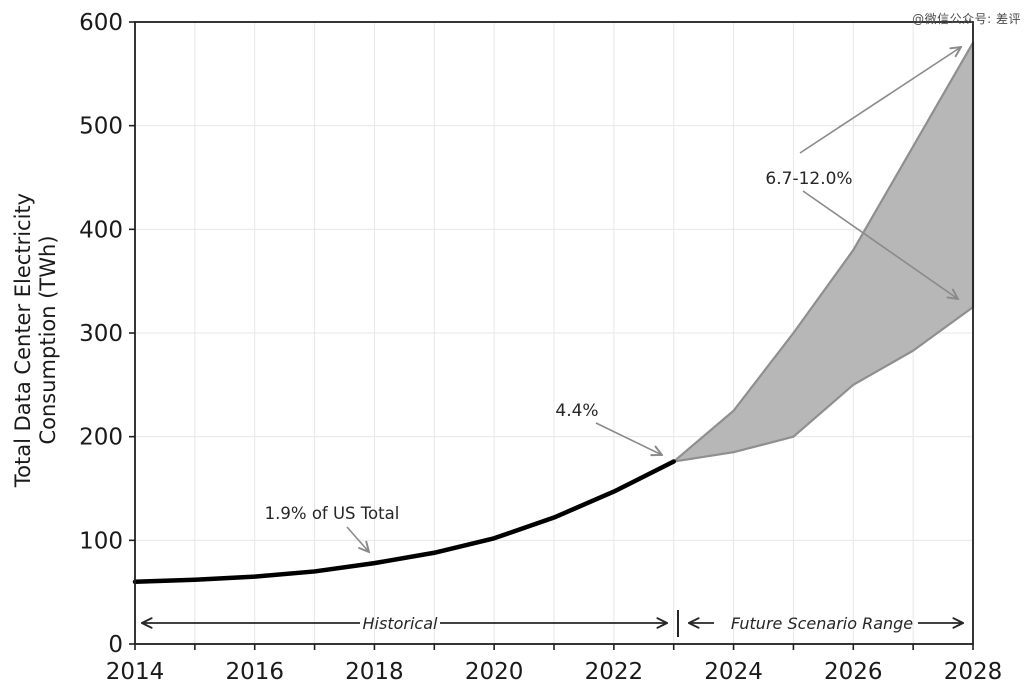  Describe the element at coordinates (880, 244) in the screenshot. I see `annotation-arrow-2028-low` at that location.